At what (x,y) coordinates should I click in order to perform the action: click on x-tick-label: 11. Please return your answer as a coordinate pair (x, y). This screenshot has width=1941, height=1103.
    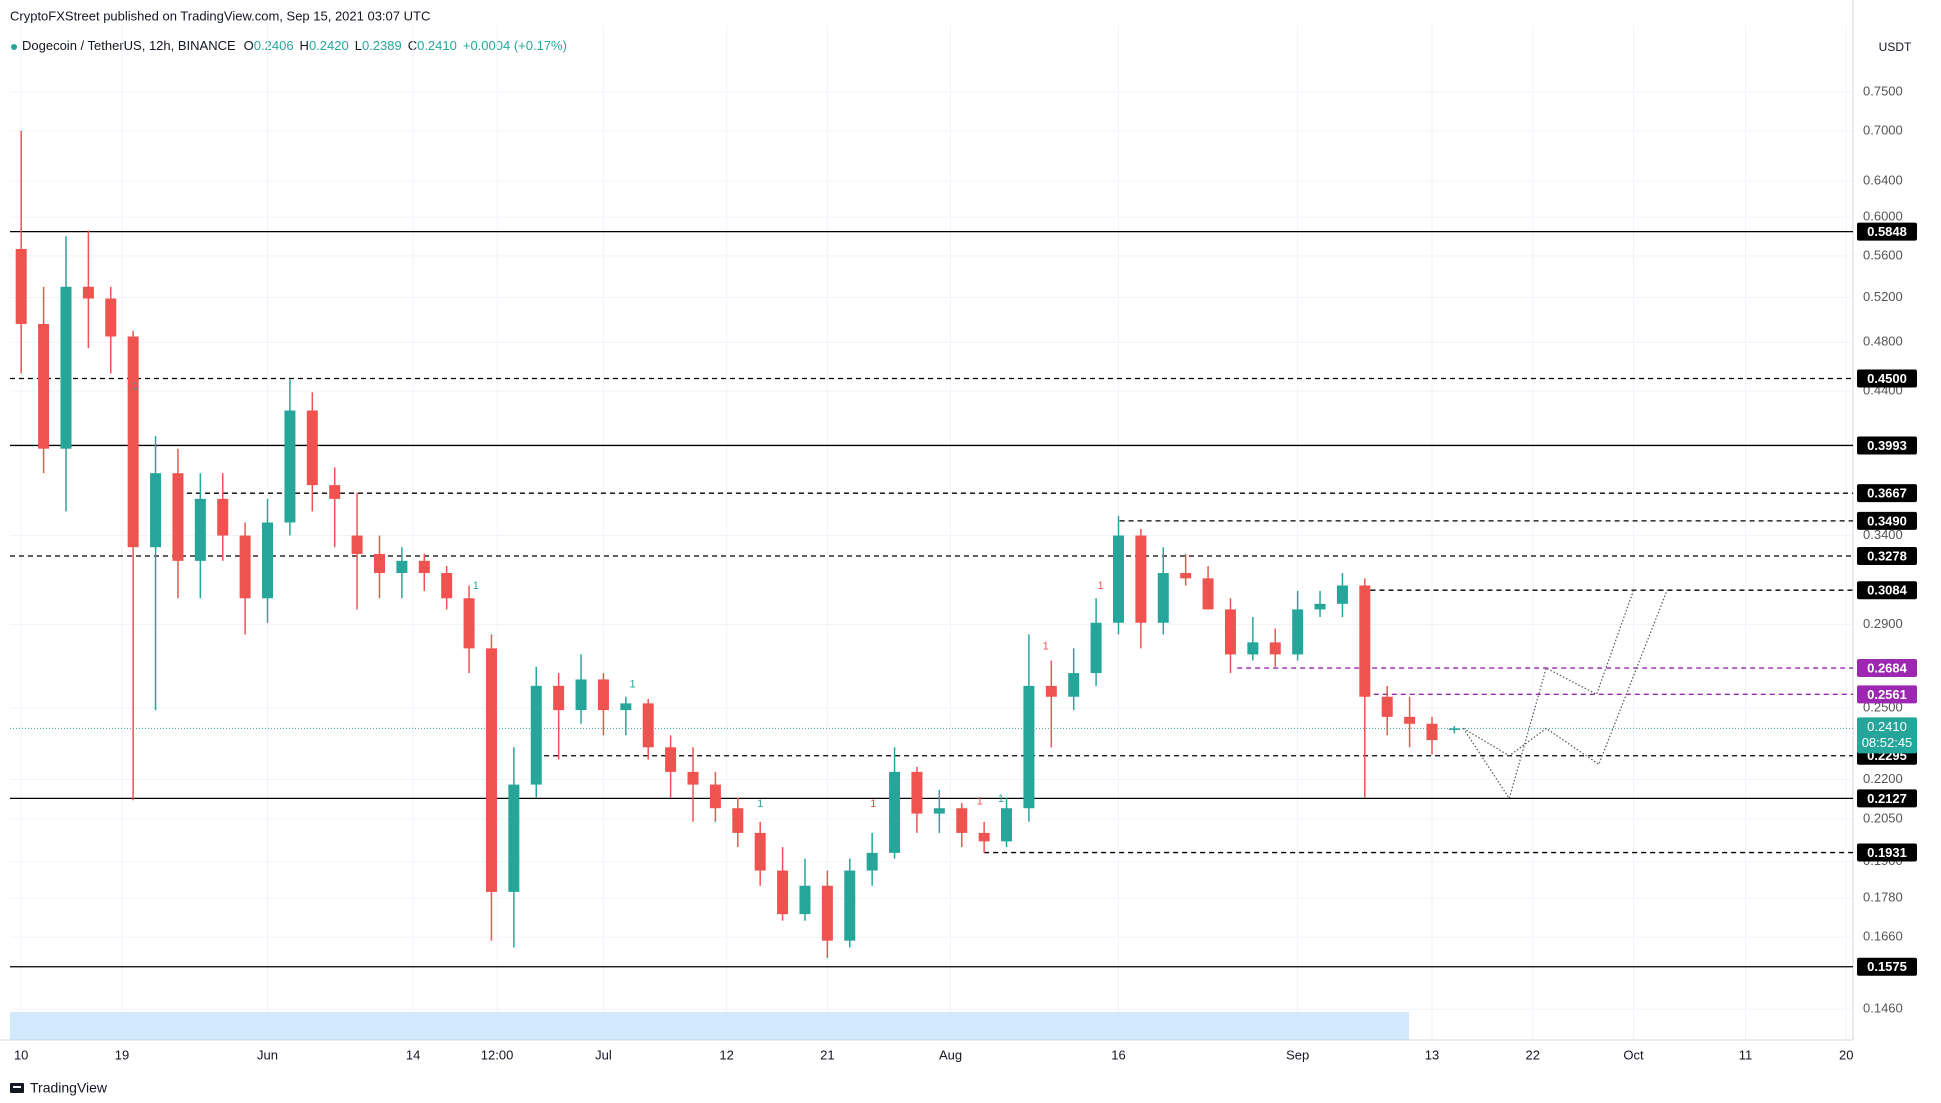
    Looking at the image, I should click on (1746, 1054).